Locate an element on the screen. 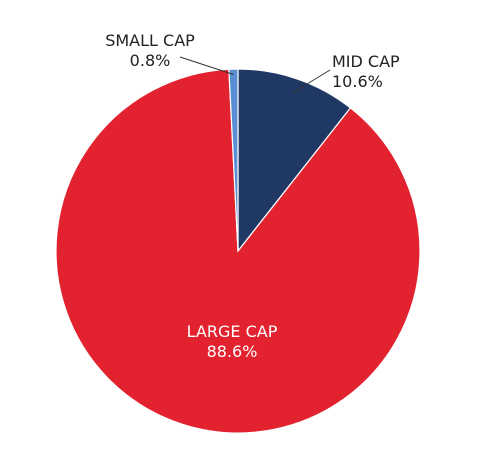 The width and height of the screenshot is (494, 450). slice-label-large-cap: LARGE CAP is located at coordinates (232, 331).